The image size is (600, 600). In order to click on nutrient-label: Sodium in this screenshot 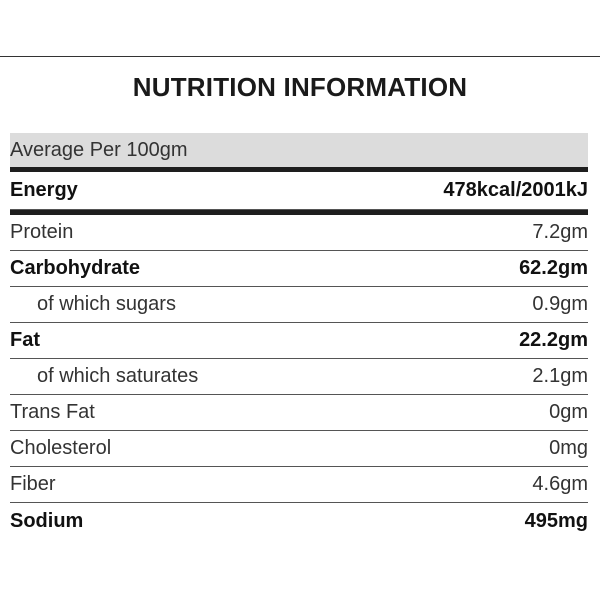, I will do `click(47, 520)`.